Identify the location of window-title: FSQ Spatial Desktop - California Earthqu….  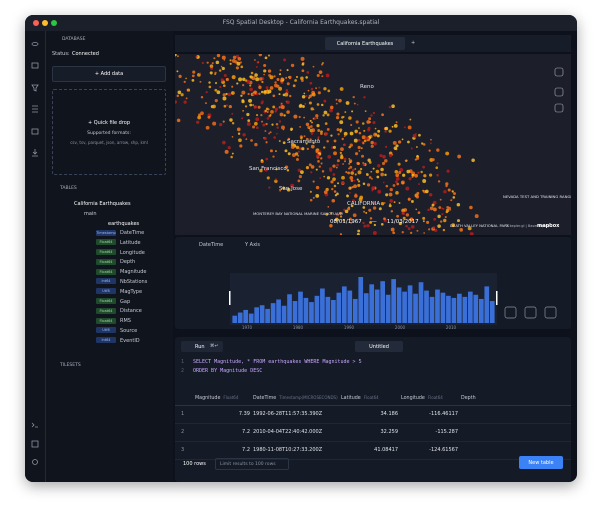
(301, 22).